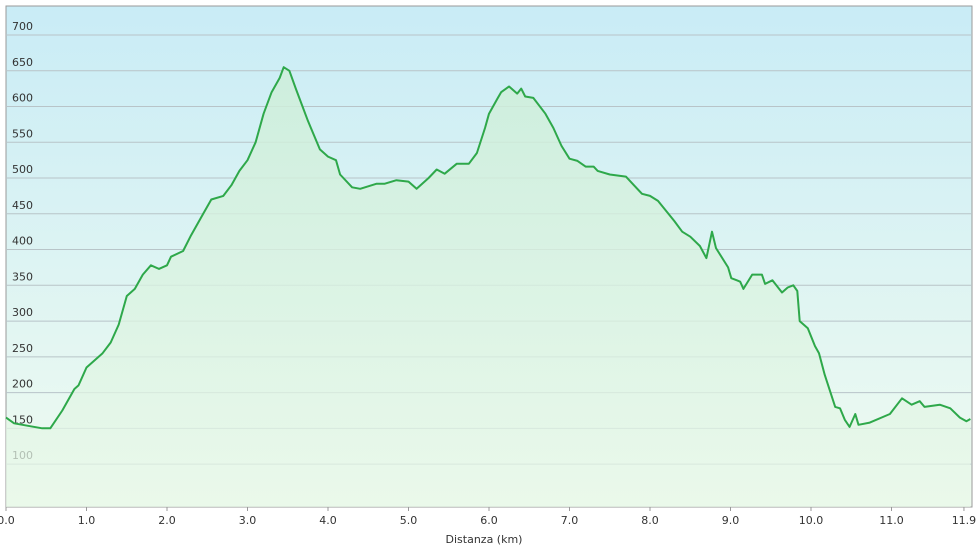 The image size is (979, 553). What do you see at coordinates (22, 312) in the screenshot?
I see `y-tick-label: 300` at bounding box center [22, 312].